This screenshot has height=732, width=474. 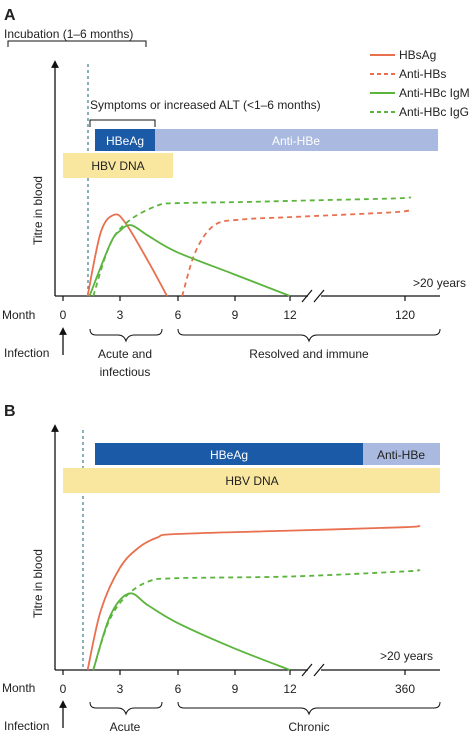 I want to click on legend-hbsag-label: HBsAg, so click(x=417, y=55).